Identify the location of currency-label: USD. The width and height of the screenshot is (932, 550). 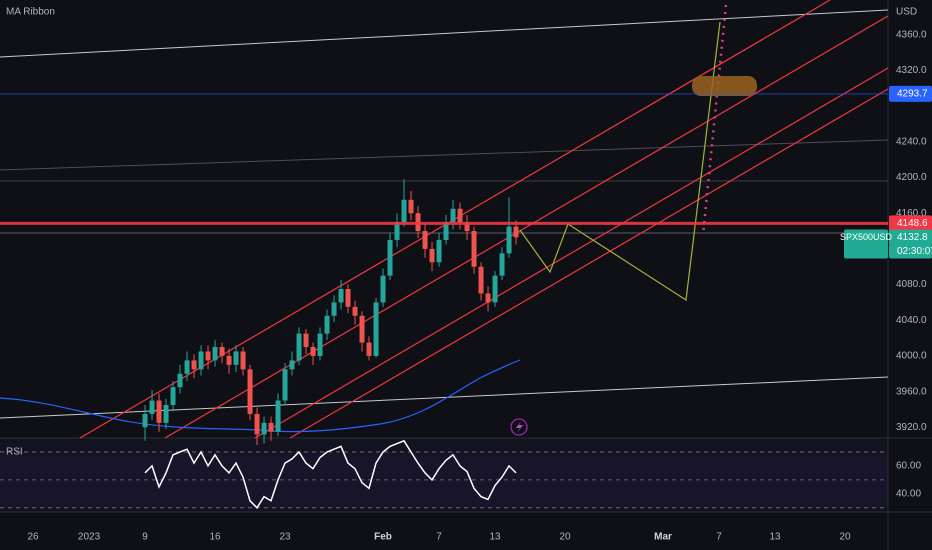
(906, 12).